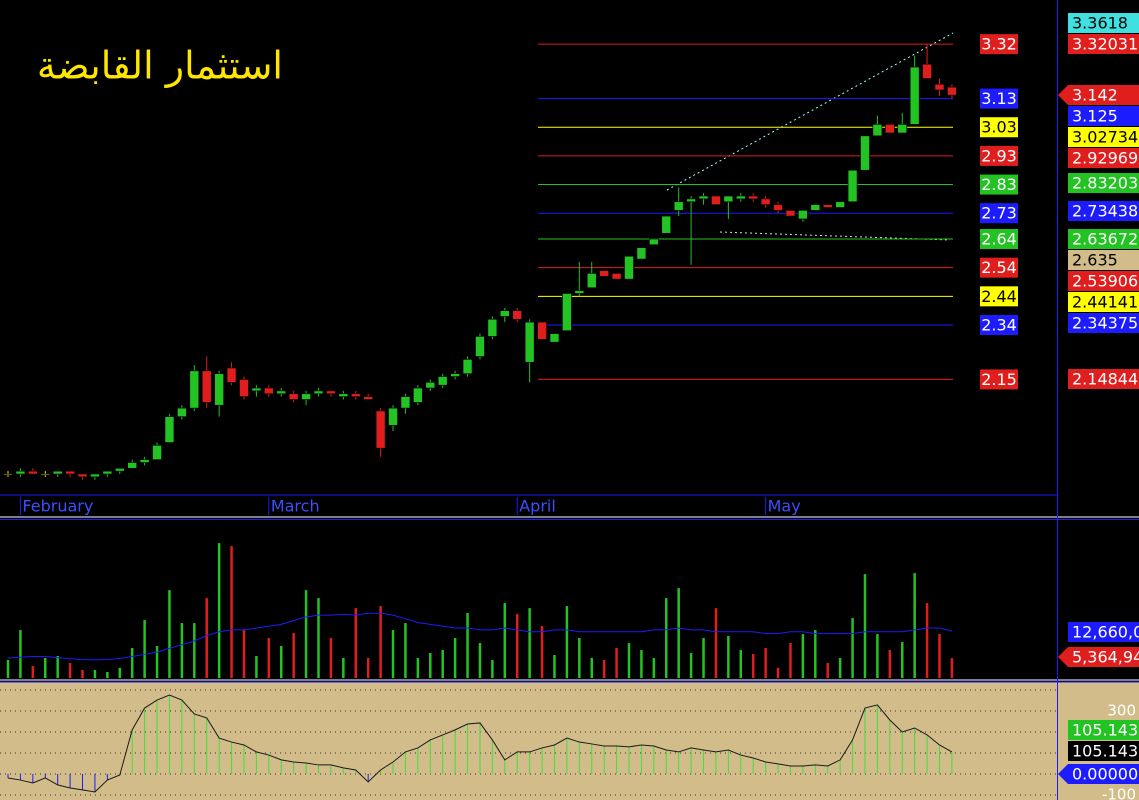 This screenshot has width=1139, height=800. What do you see at coordinates (810, 111) in the screenshot?
I see `trend-line` at bounding box center [810, 111].